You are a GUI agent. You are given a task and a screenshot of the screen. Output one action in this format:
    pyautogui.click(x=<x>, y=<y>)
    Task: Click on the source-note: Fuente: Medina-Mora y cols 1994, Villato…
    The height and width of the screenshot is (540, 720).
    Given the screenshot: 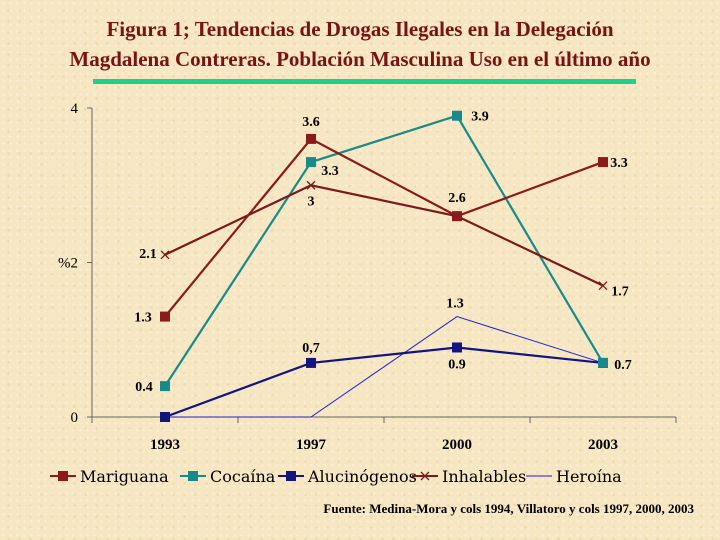 What is the action you would take?
    pyautogui.click(x=508, y=508)
    